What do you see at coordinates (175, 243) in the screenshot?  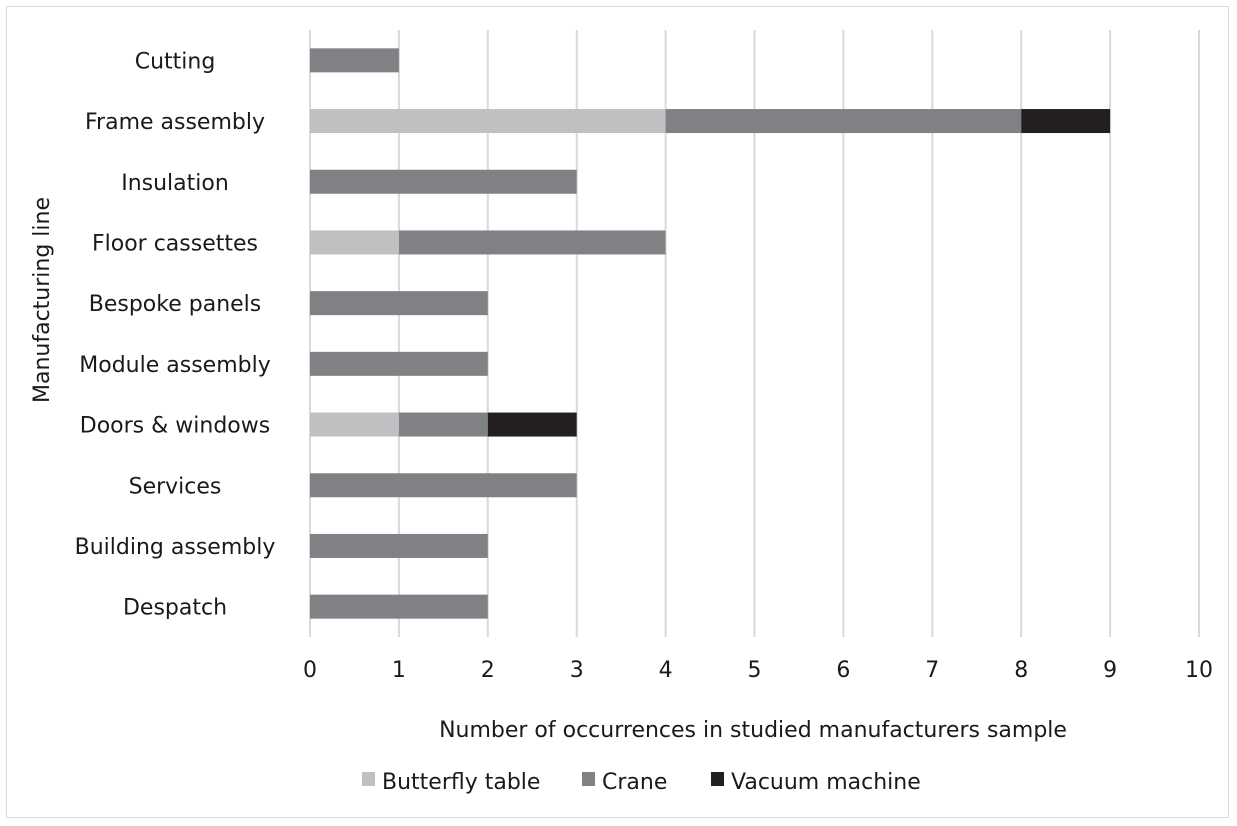 I see `category-label: Floor cassettes` at bounding box center [175, 243].